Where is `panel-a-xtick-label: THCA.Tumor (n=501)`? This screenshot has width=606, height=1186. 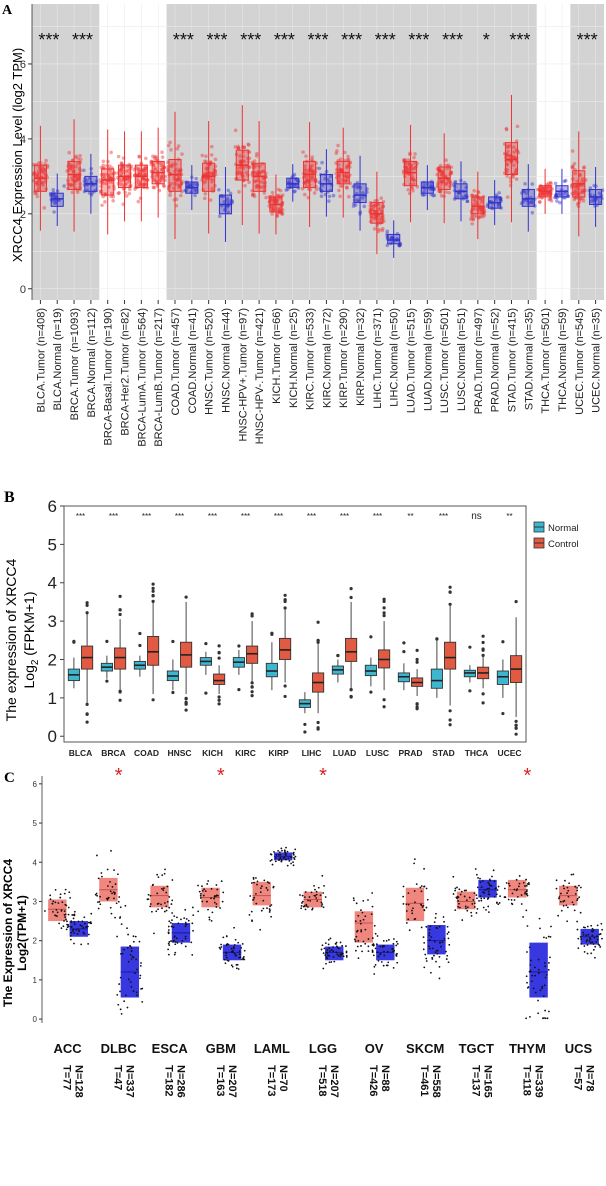
panel-a-xtick-label: THCA.Tumor (n=501) is located at coordinates (546, 361).